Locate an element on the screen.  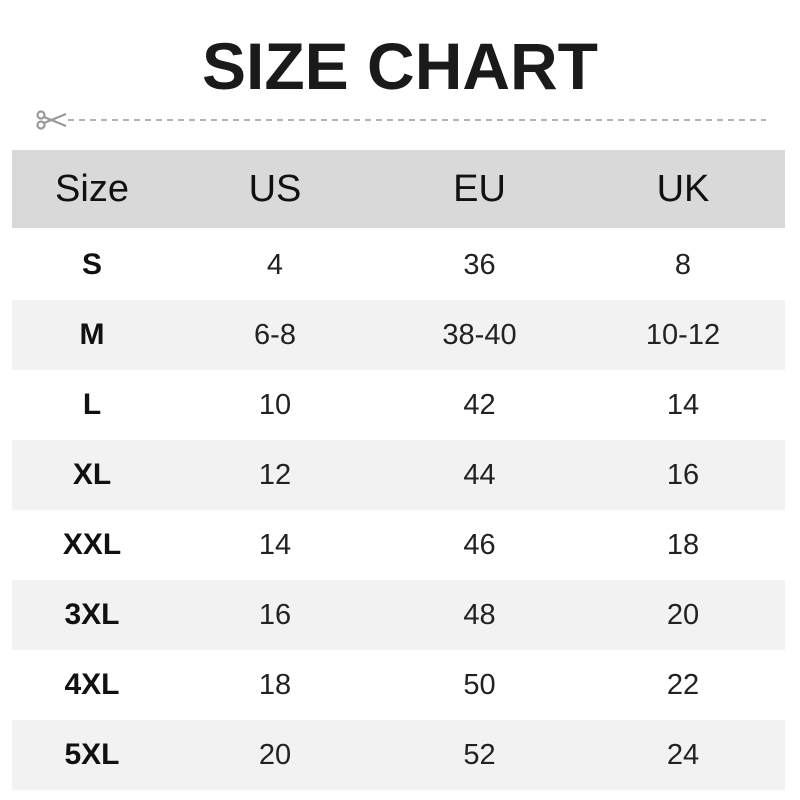
table-row: 3XL 16 48 20 is located at coordinates (398, 615).